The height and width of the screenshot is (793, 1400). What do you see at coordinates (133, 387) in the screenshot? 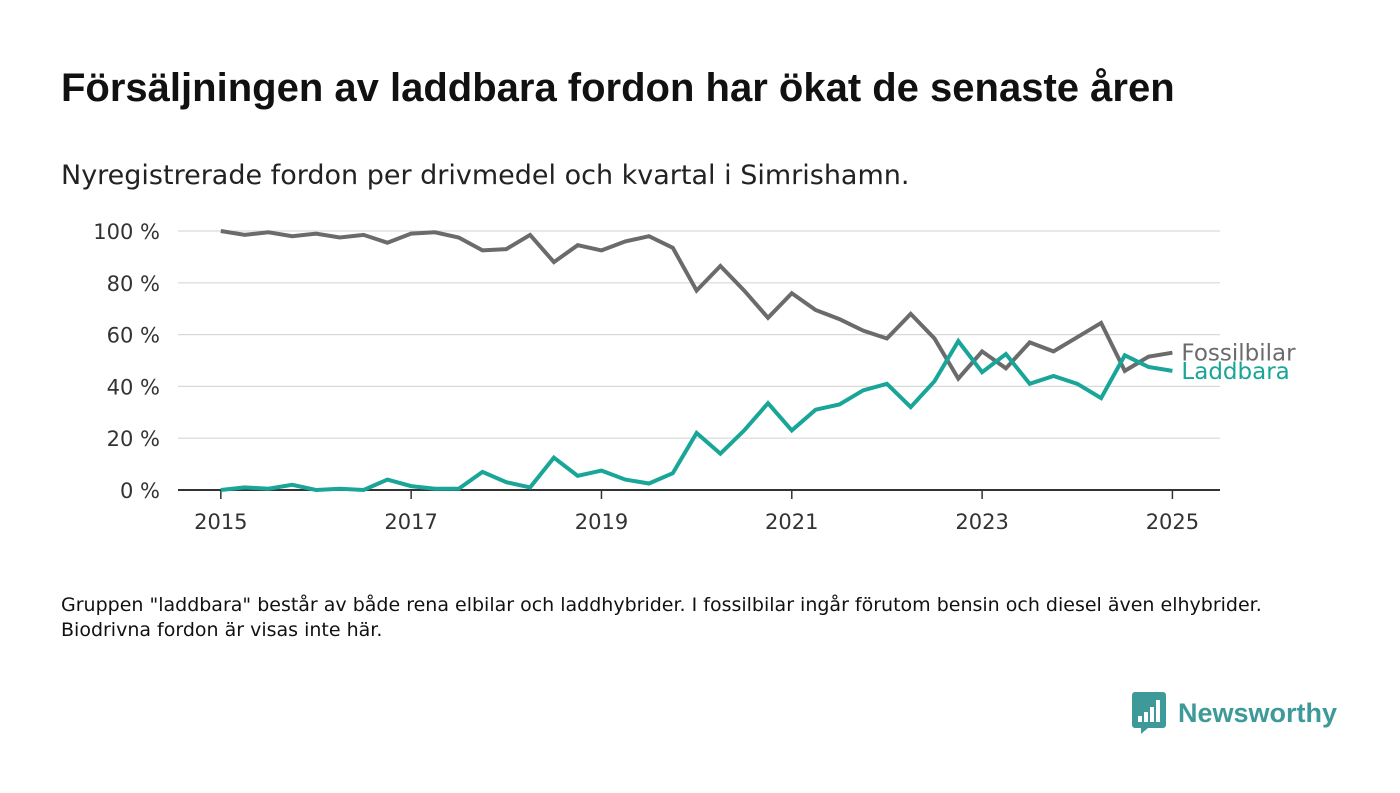
I see `y-tick-label: 40 %` at bounding box center [133, 387].